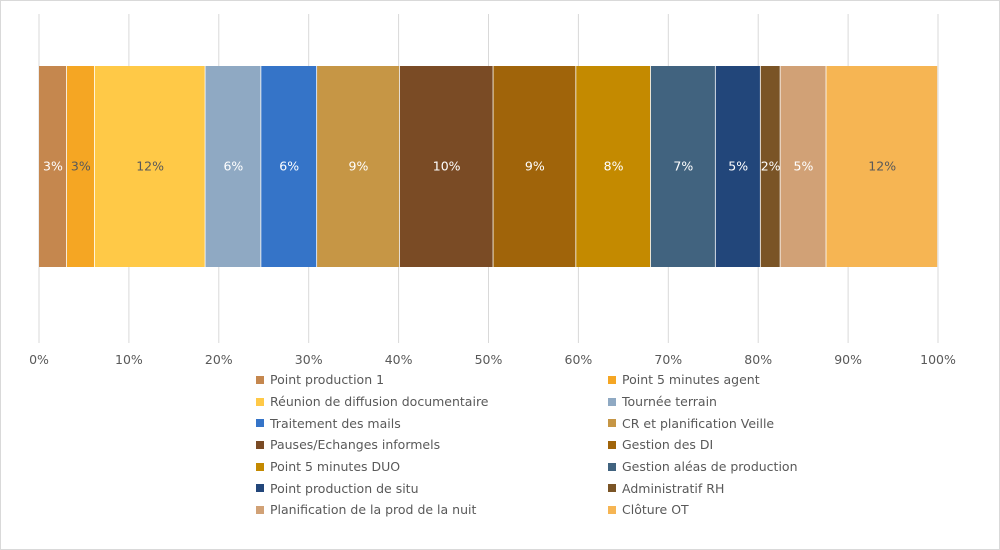 The image size is (1000, 550). What do you see at coordinates (327, 380) in the screenshot?
I see `legend-label: Point production 1` at bounding box center [327, 380].